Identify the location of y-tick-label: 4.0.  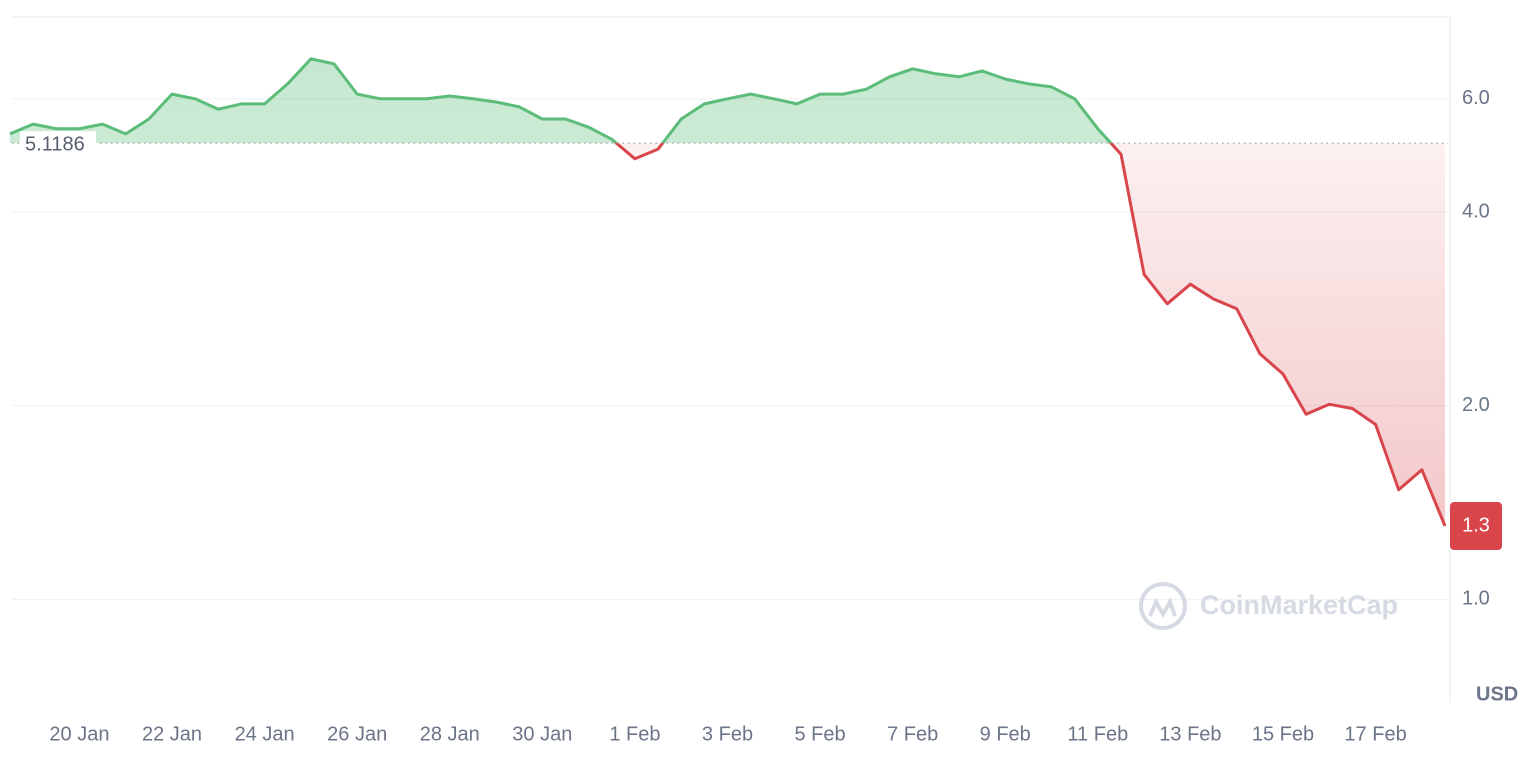
(1476, 211).